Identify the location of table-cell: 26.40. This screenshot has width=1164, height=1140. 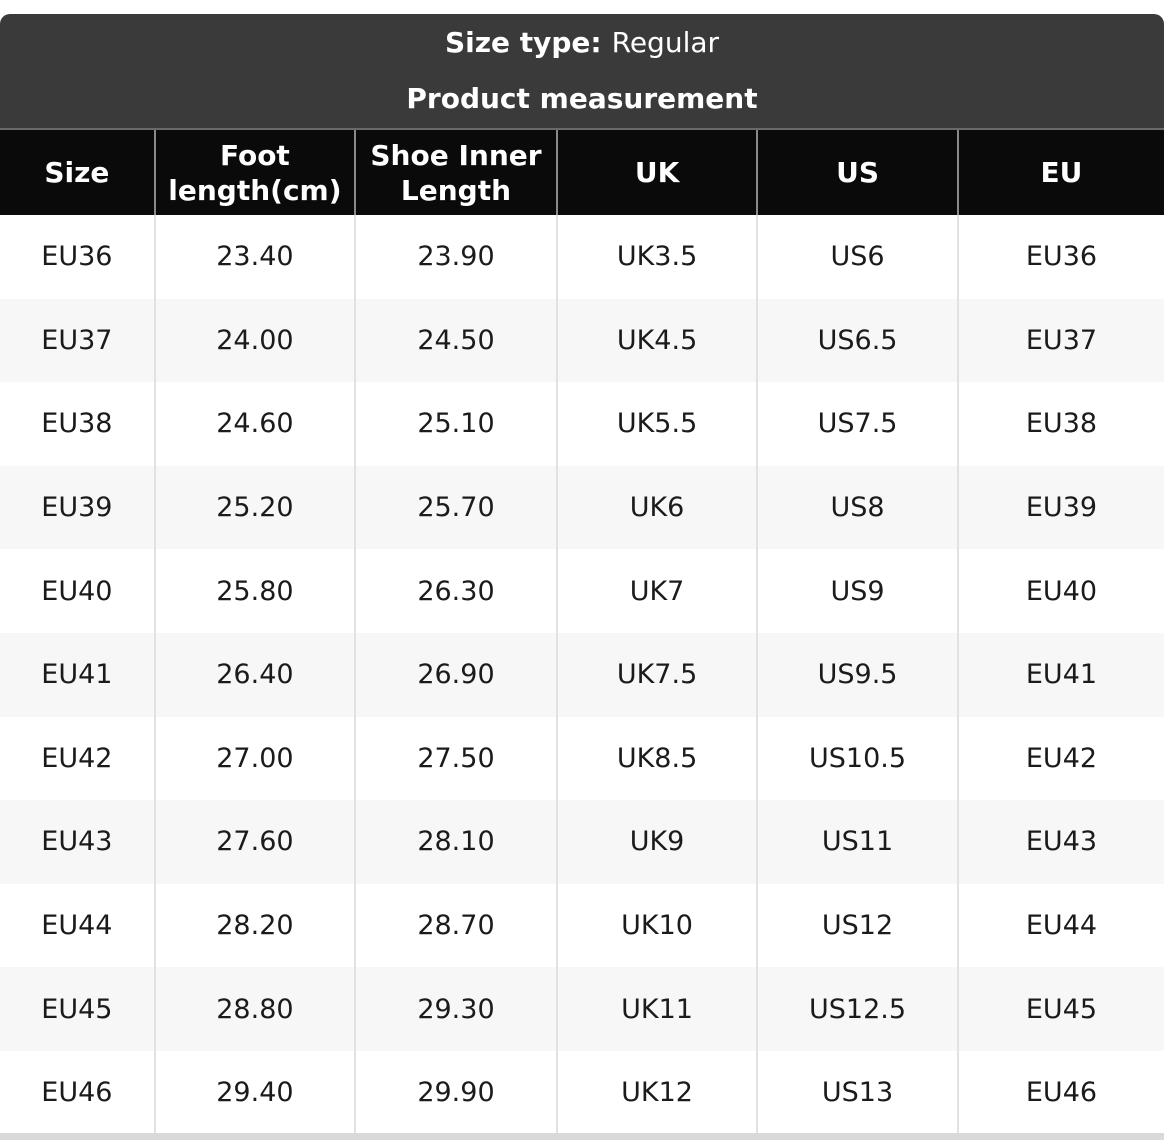
(254, 674).